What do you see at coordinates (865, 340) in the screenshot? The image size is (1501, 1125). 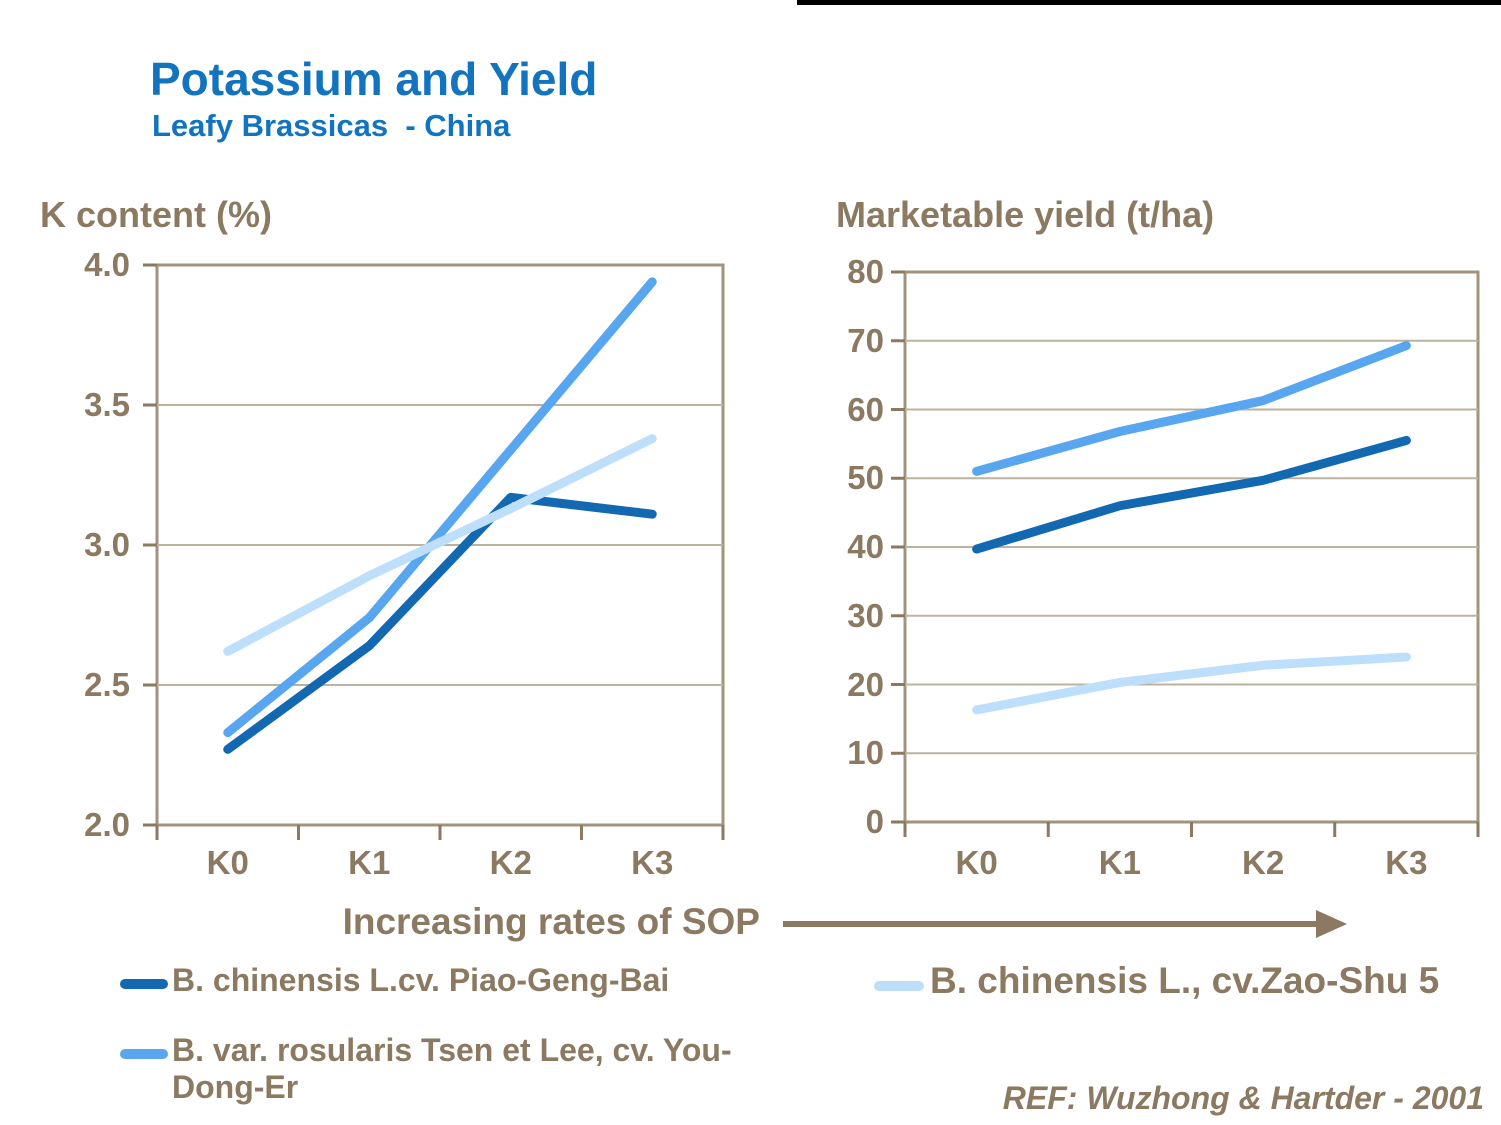 I see `y-tick-label: 70` at bounding box center [865, 340].